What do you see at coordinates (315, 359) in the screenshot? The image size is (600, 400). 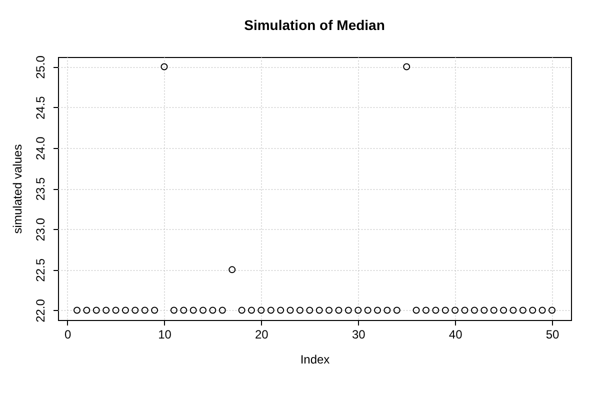 I see `x-axis-title: Index` at bounding box center [315, 359].